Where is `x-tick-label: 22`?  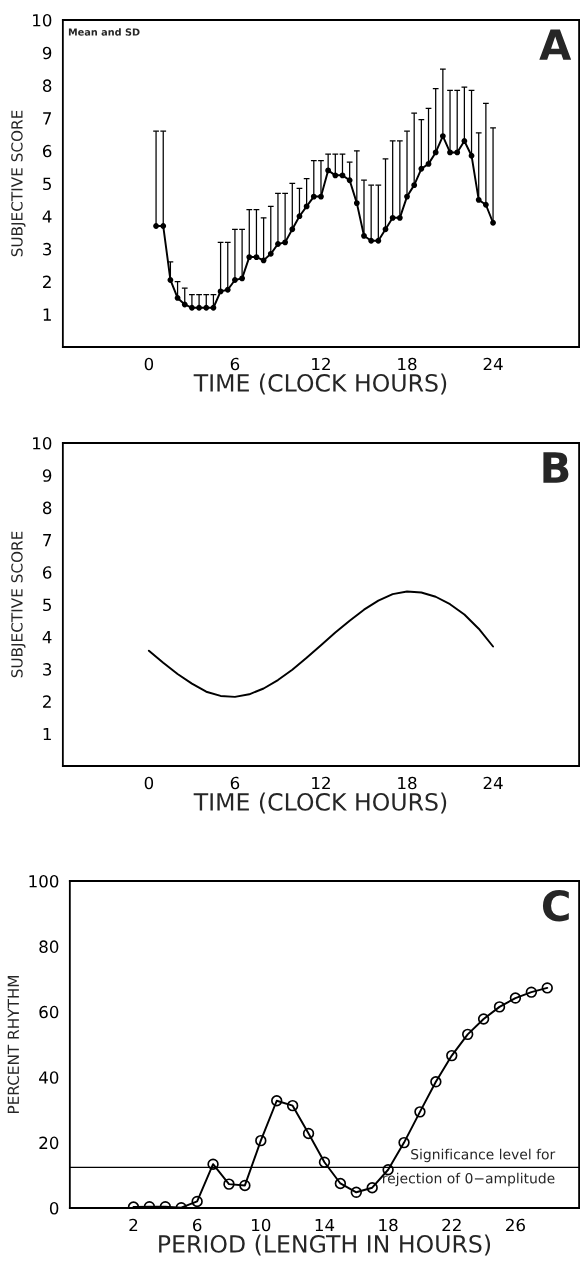 x-tick-label: 22 is located at coordinates (451, 1225).